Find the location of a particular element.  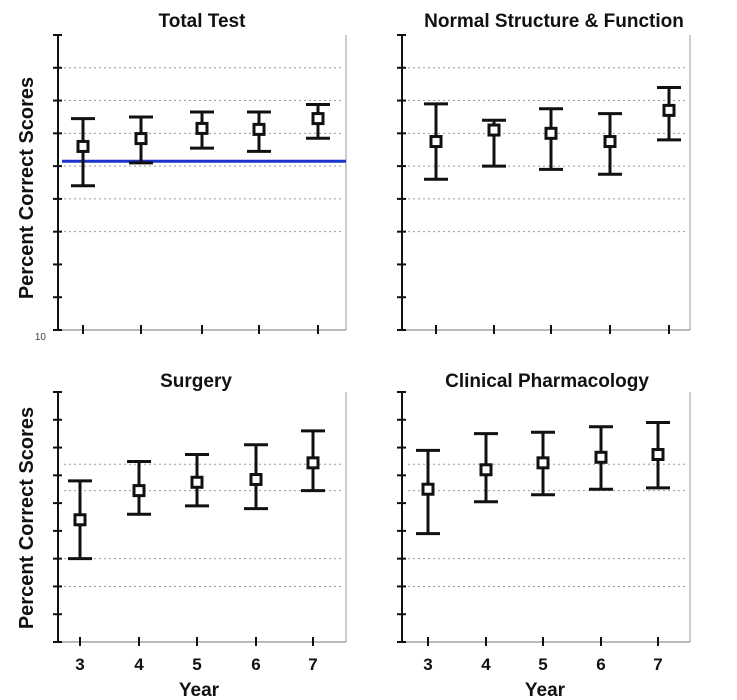

x-axis-label-right: Year is located at coordinates (545, 690).